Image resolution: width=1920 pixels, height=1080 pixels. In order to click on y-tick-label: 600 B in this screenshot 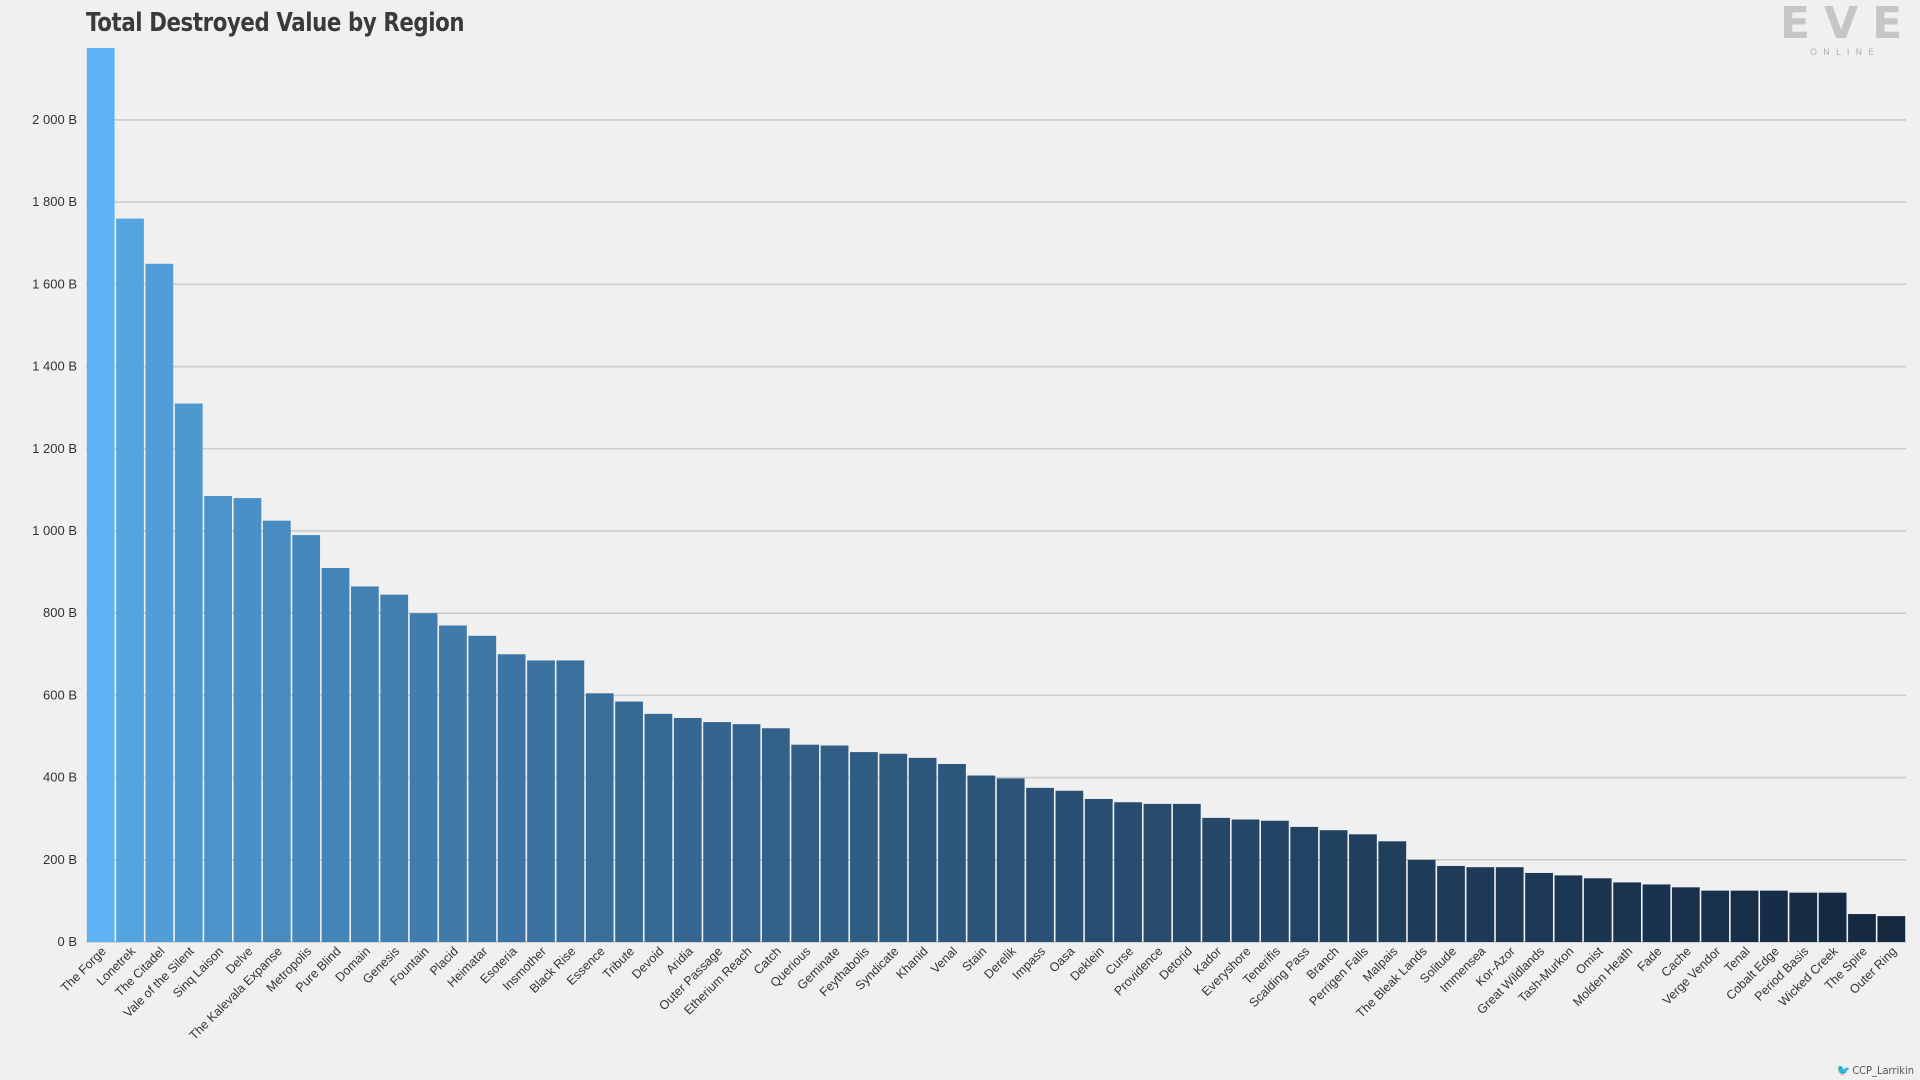, I will do `click(60, 694)`.